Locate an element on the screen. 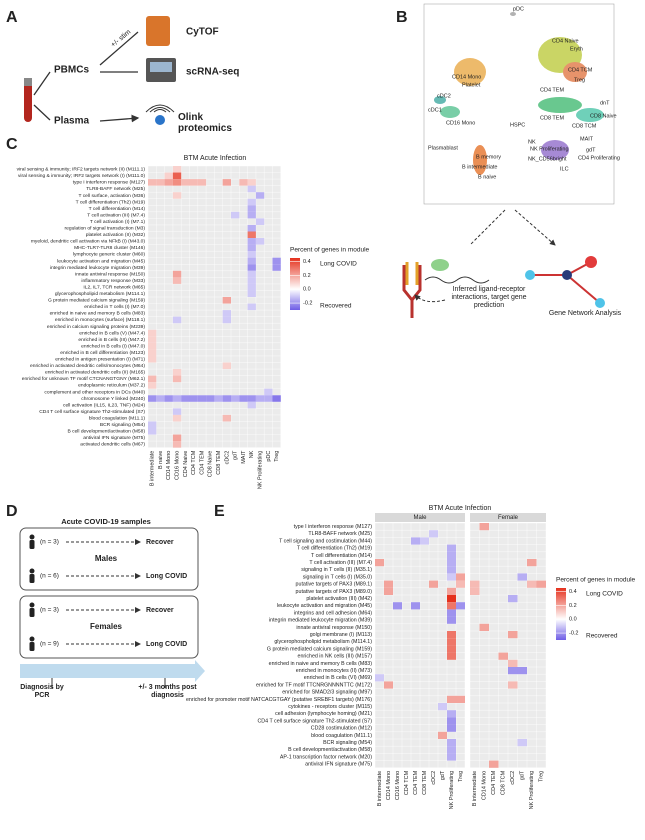 The width and height of the screenshot is (645, 840). group-box is located at coordinates (109, 627).